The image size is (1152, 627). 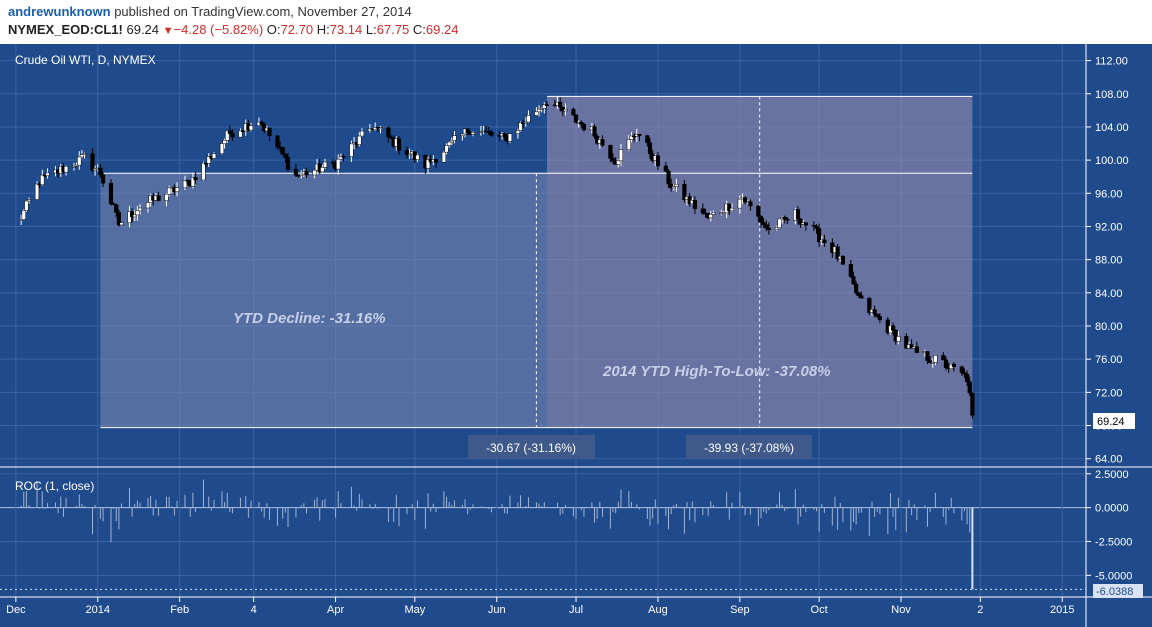 I want to click on close-value: 69.24, so click(x=442, y=29).